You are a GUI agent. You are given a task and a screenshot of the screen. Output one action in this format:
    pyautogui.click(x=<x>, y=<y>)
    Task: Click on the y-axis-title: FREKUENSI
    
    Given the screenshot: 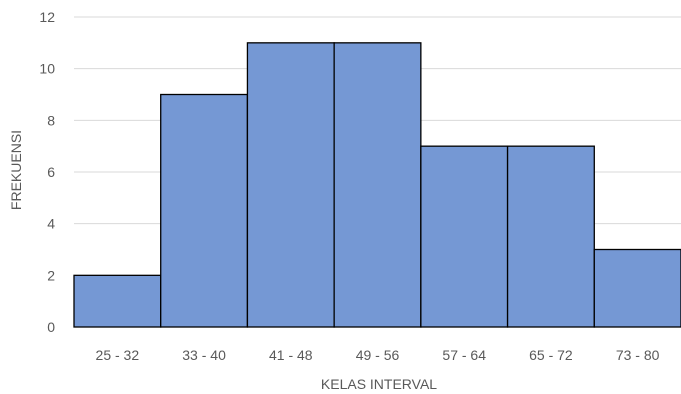 What is the action you would take?
    pyautogui.click(x=16, y=170)
    